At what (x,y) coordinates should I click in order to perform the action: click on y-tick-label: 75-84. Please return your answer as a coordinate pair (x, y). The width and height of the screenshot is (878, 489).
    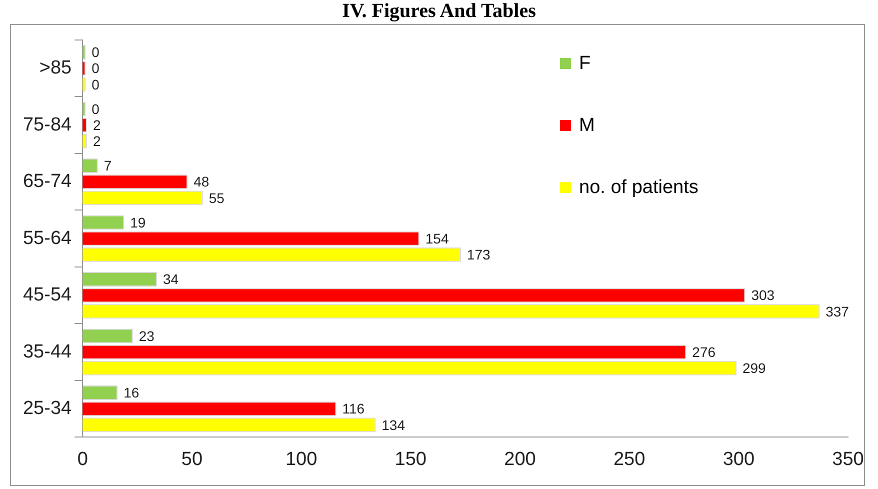
    Looking at the image, I should click on (47, 125).